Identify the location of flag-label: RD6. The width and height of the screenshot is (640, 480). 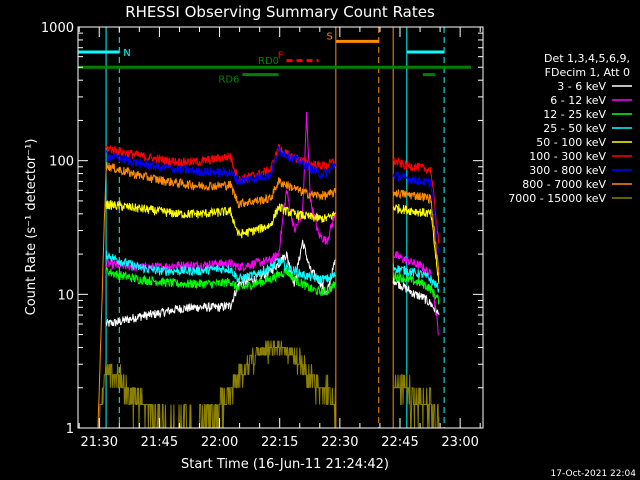
(228, 80).